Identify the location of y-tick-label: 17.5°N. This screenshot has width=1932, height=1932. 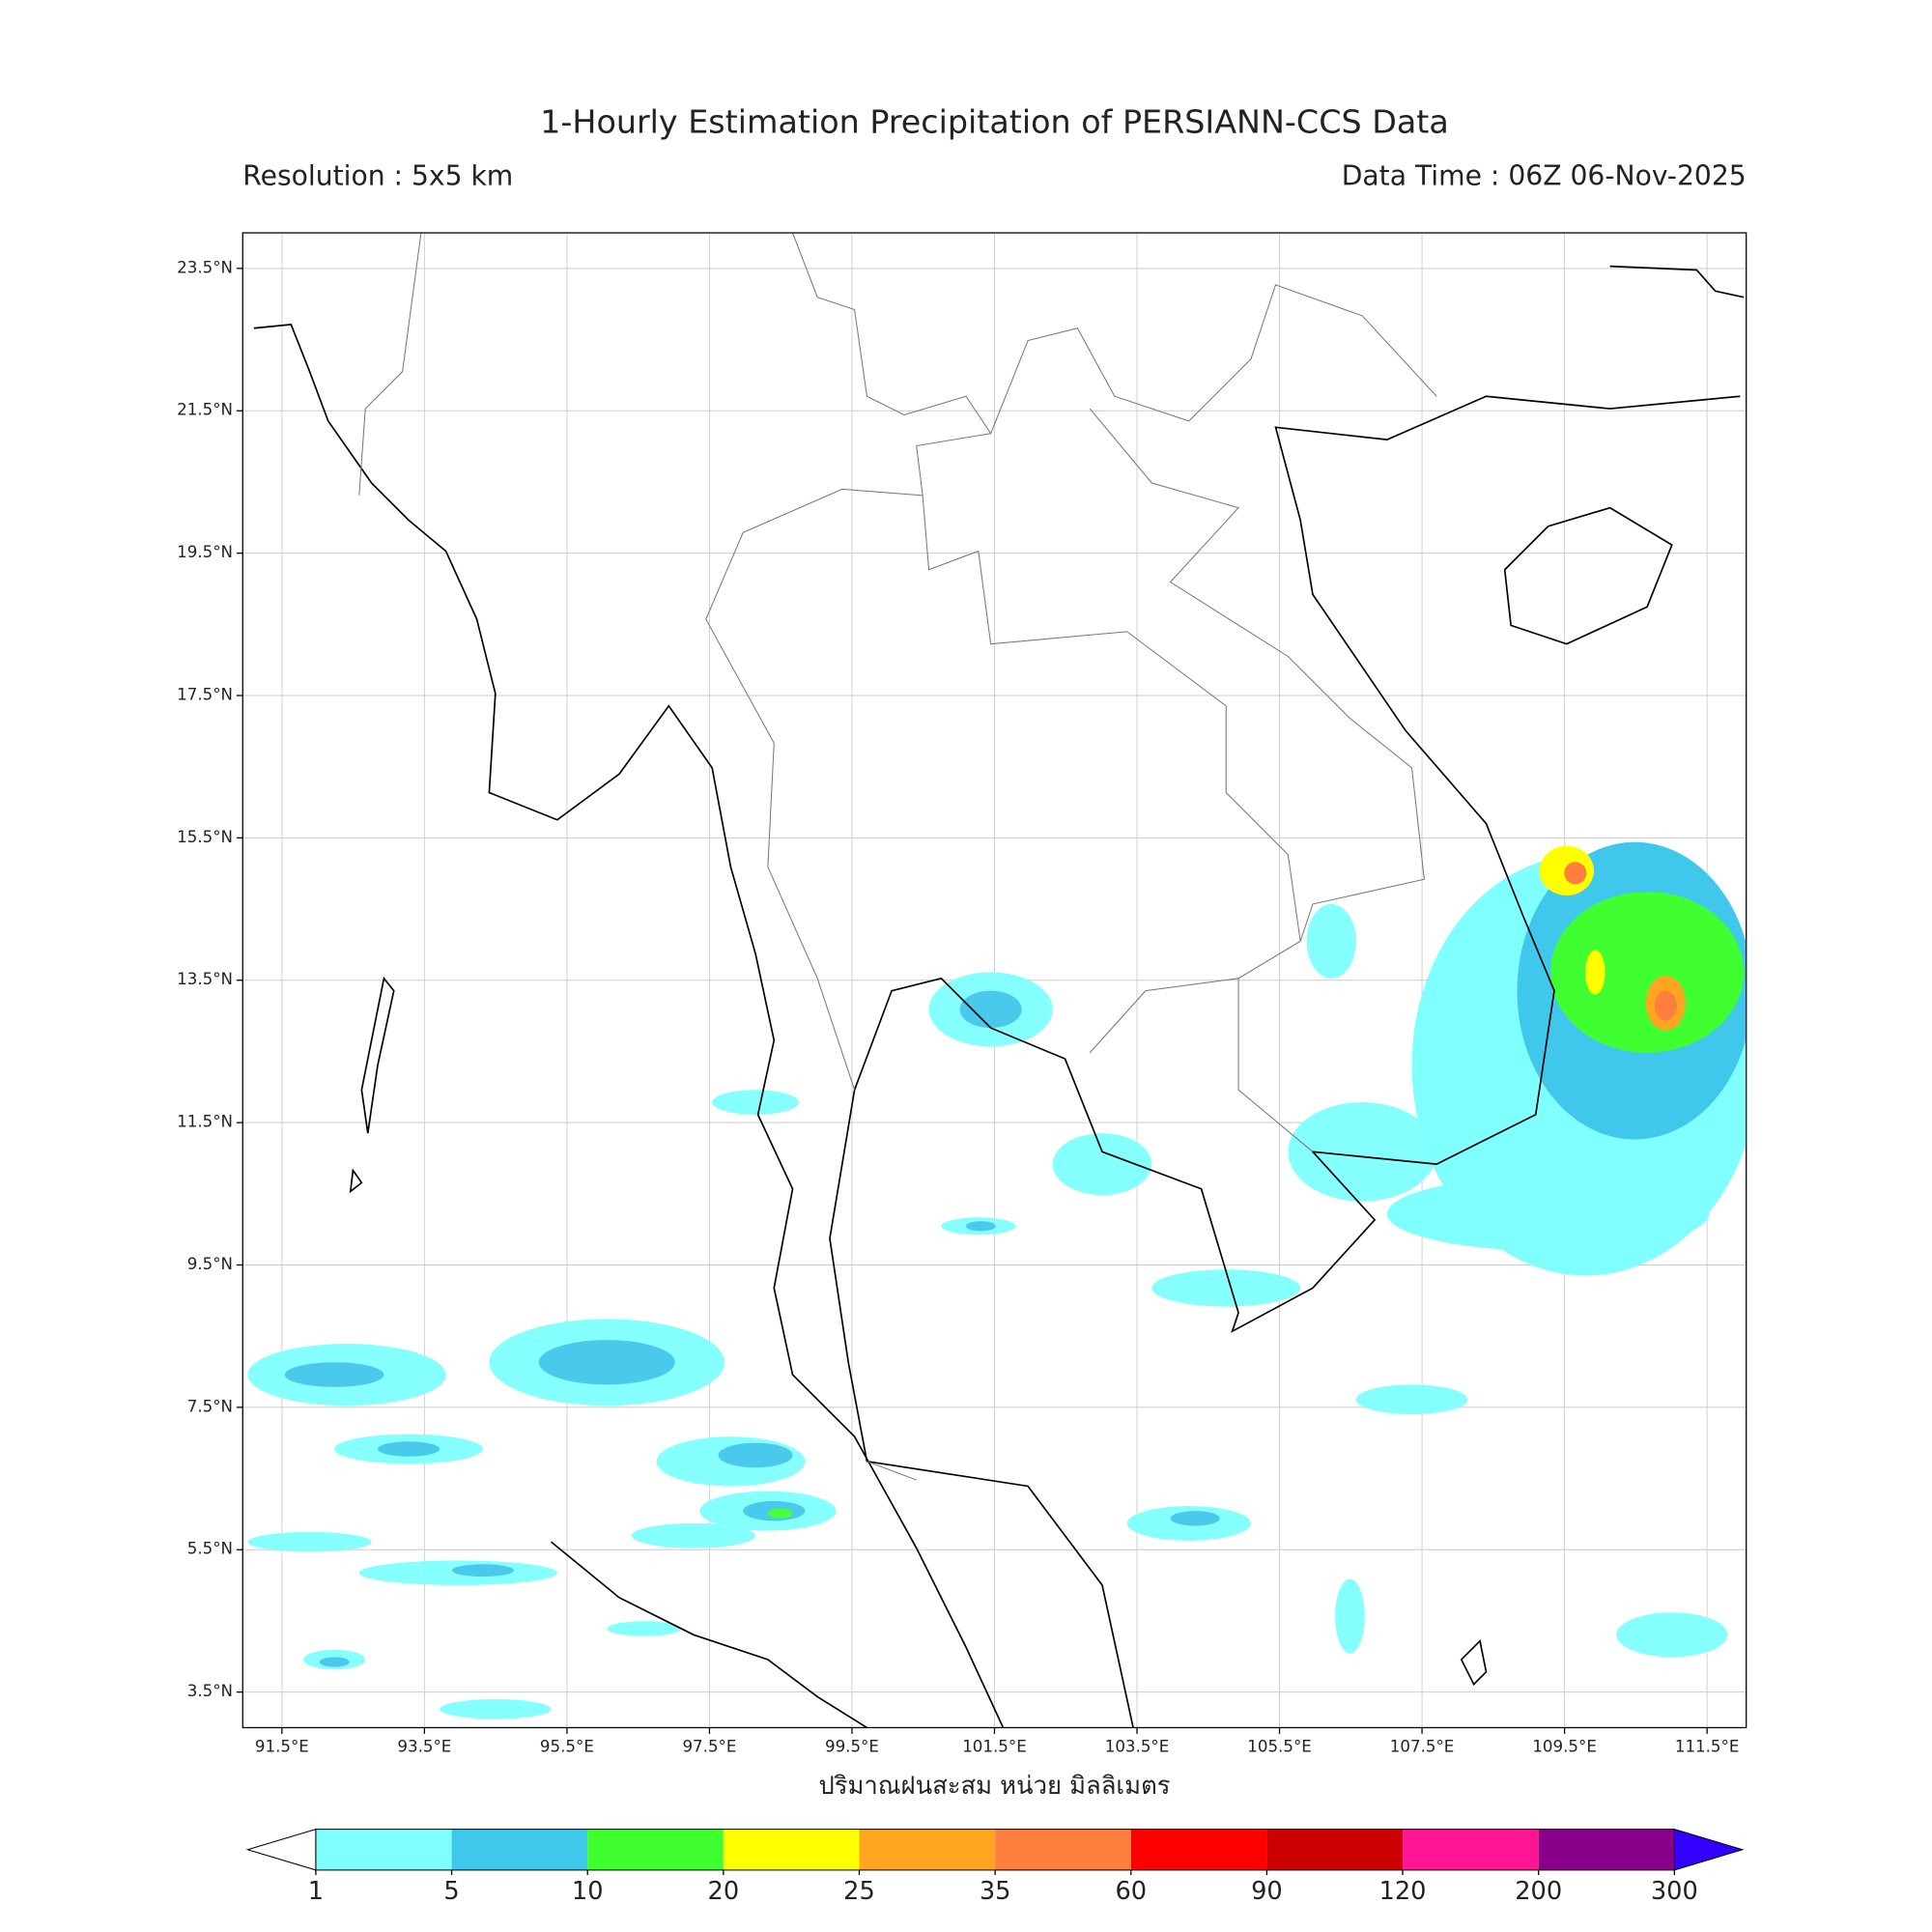
(205, 694).